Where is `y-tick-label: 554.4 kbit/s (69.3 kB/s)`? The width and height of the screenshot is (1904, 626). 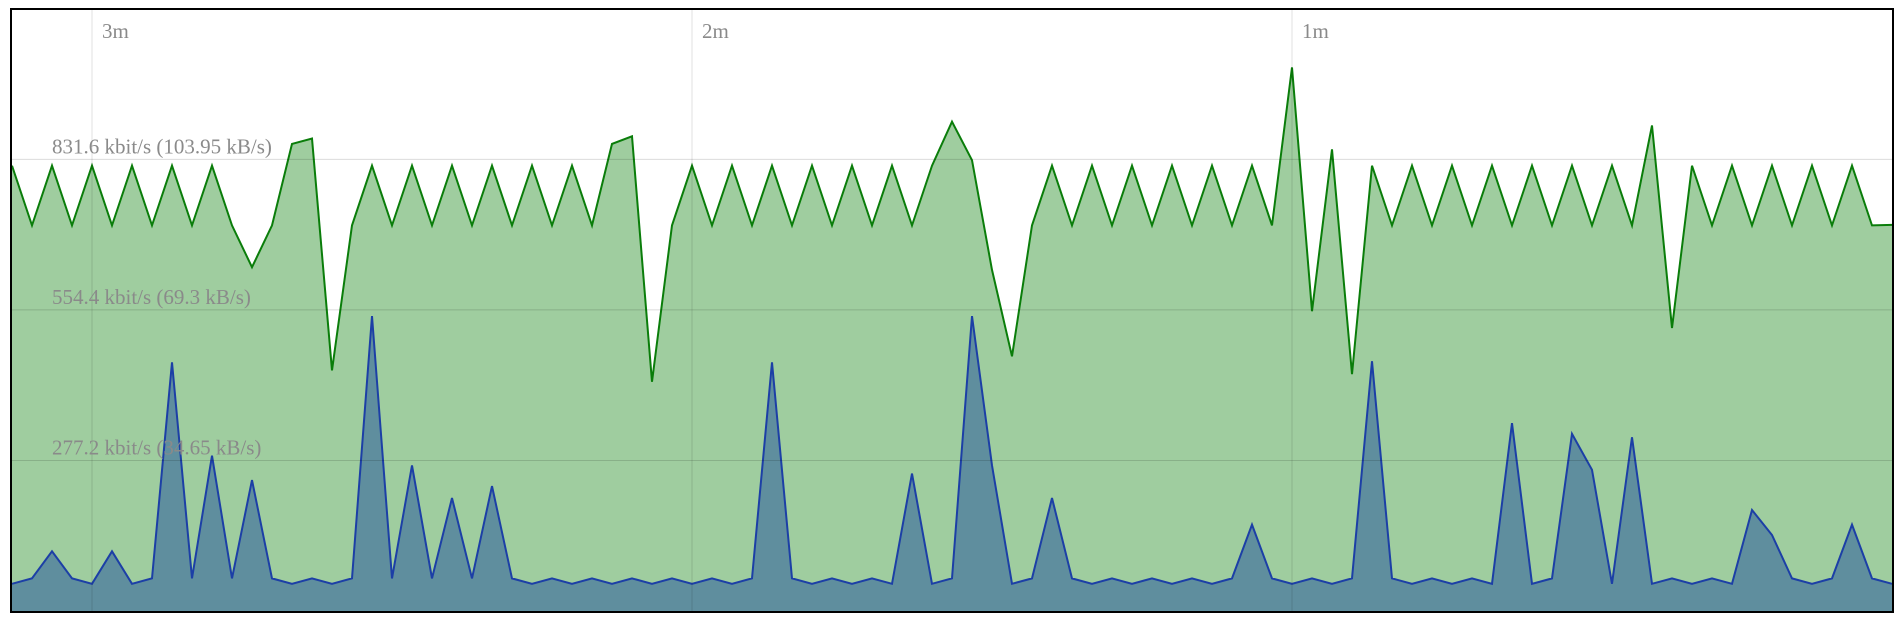 y-tick-label: 554.4 kbit/s (69.3 kB/s) is located at coordinates (151, 297).